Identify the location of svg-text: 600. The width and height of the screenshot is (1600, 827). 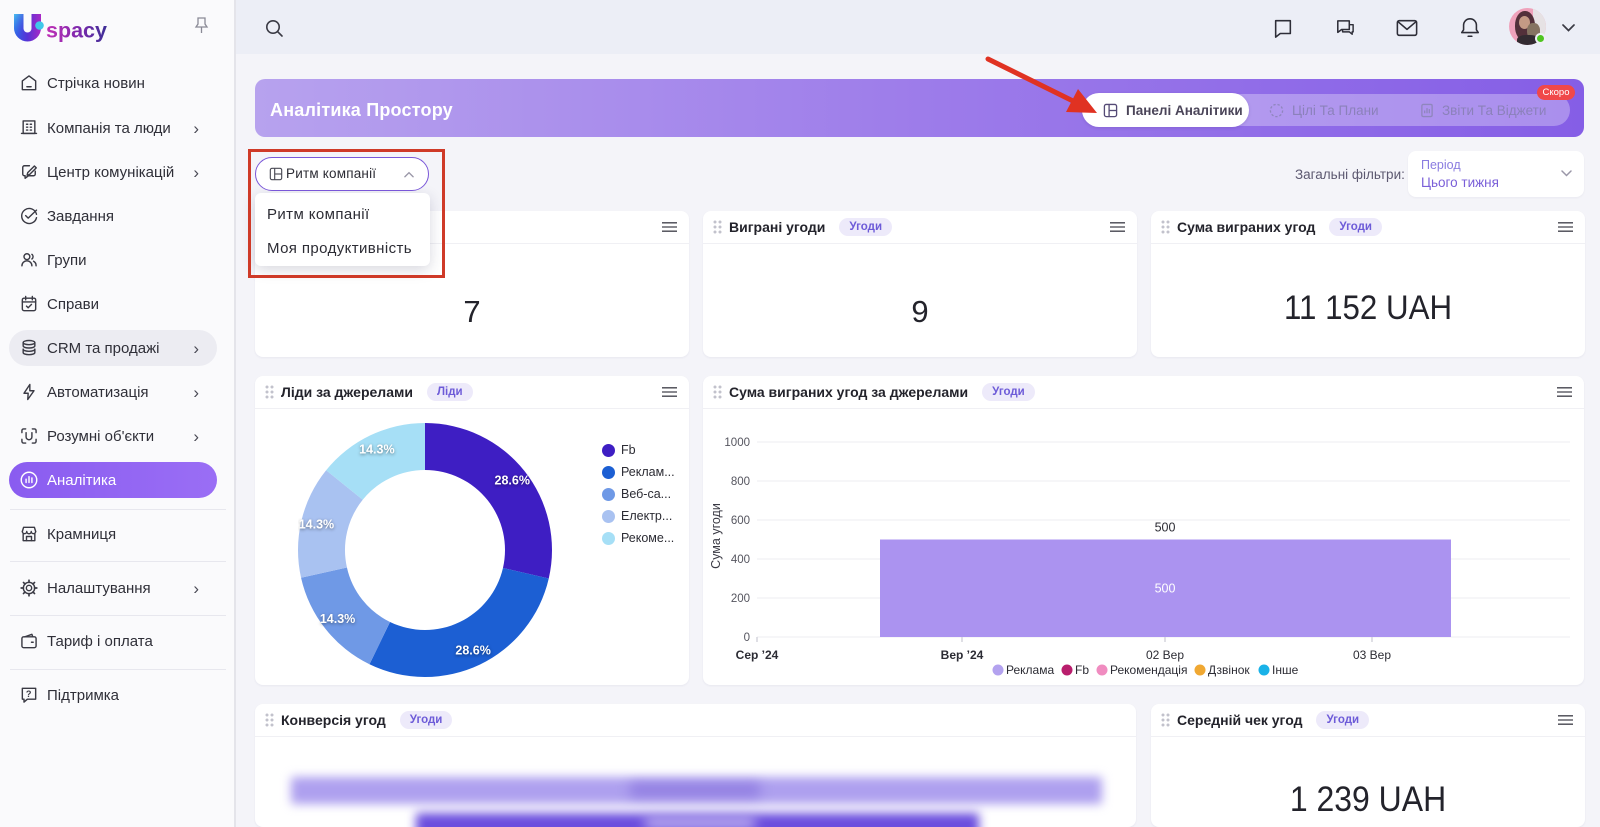
(740, 521).